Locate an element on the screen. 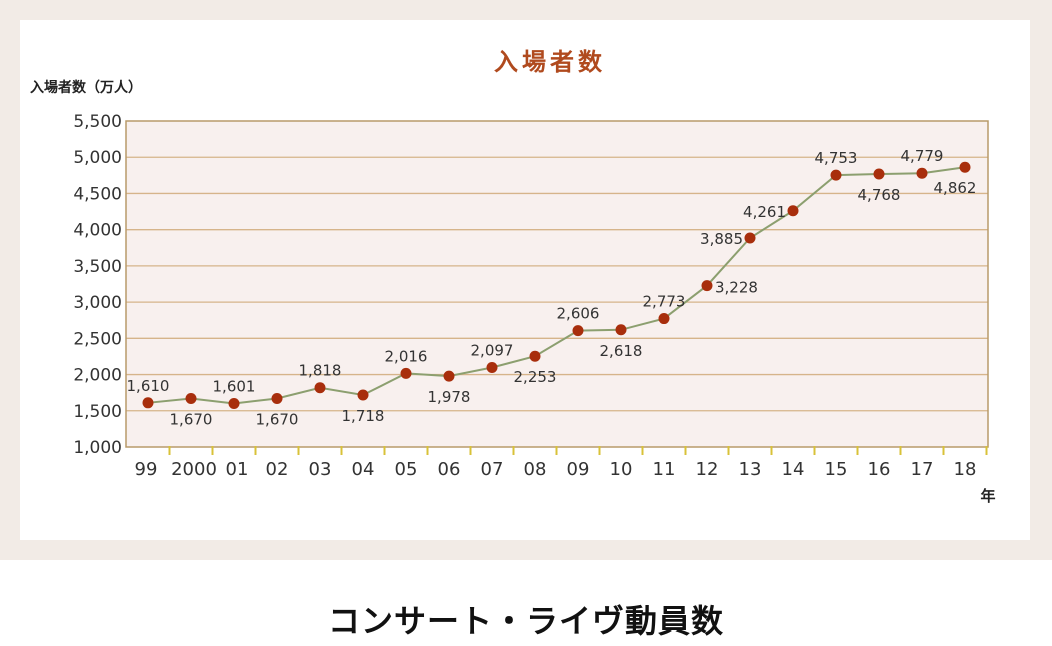 The height and width of the screenshot is (646, 1052). data-label: 2,097 is located at coordinates (492, 351).